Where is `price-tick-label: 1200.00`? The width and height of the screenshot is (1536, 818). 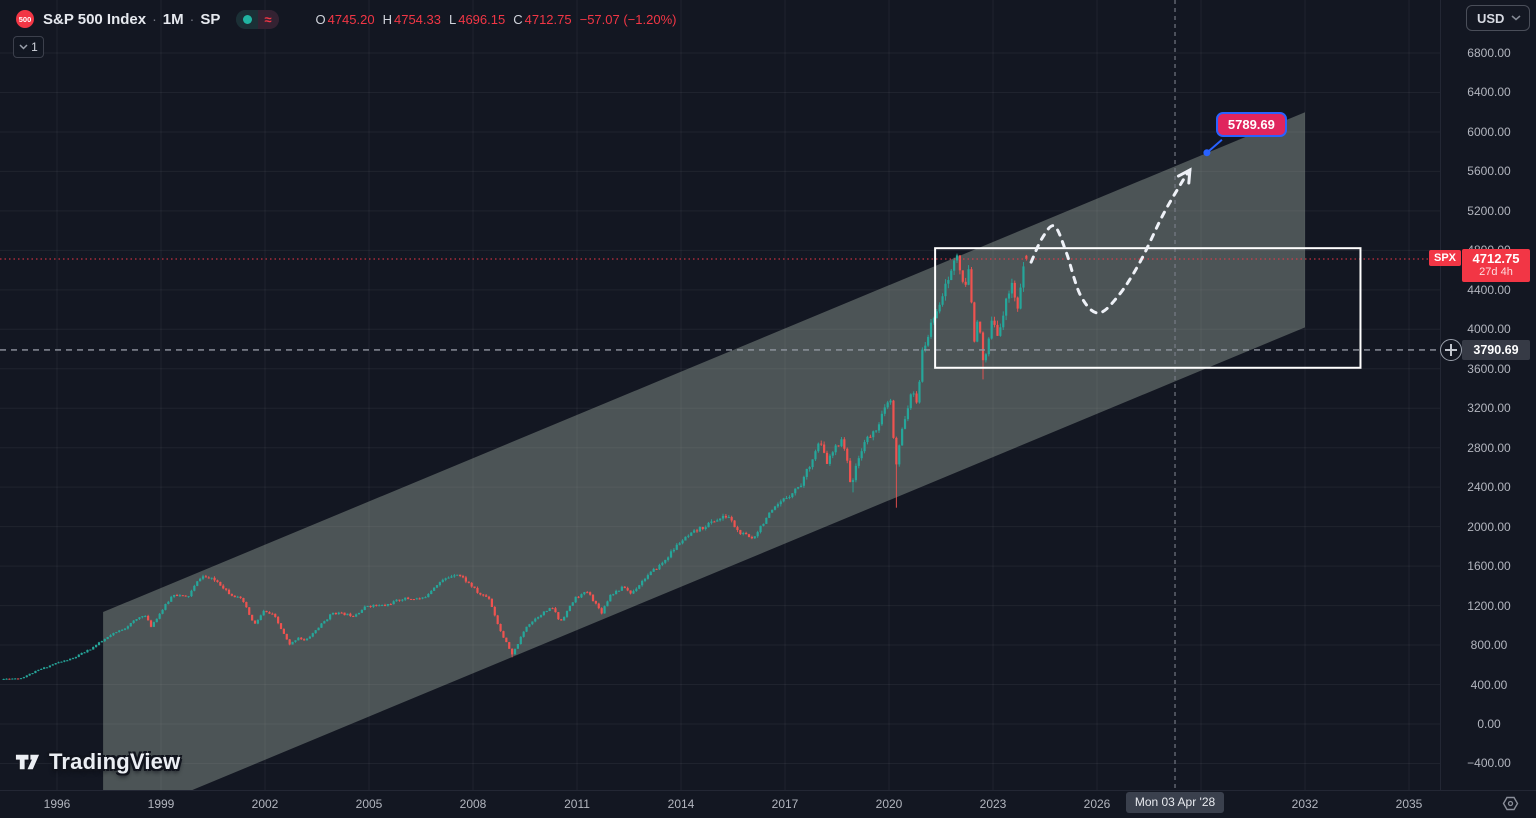 price-tick-label: 1200.00 is located at coordinates (1489, 605).